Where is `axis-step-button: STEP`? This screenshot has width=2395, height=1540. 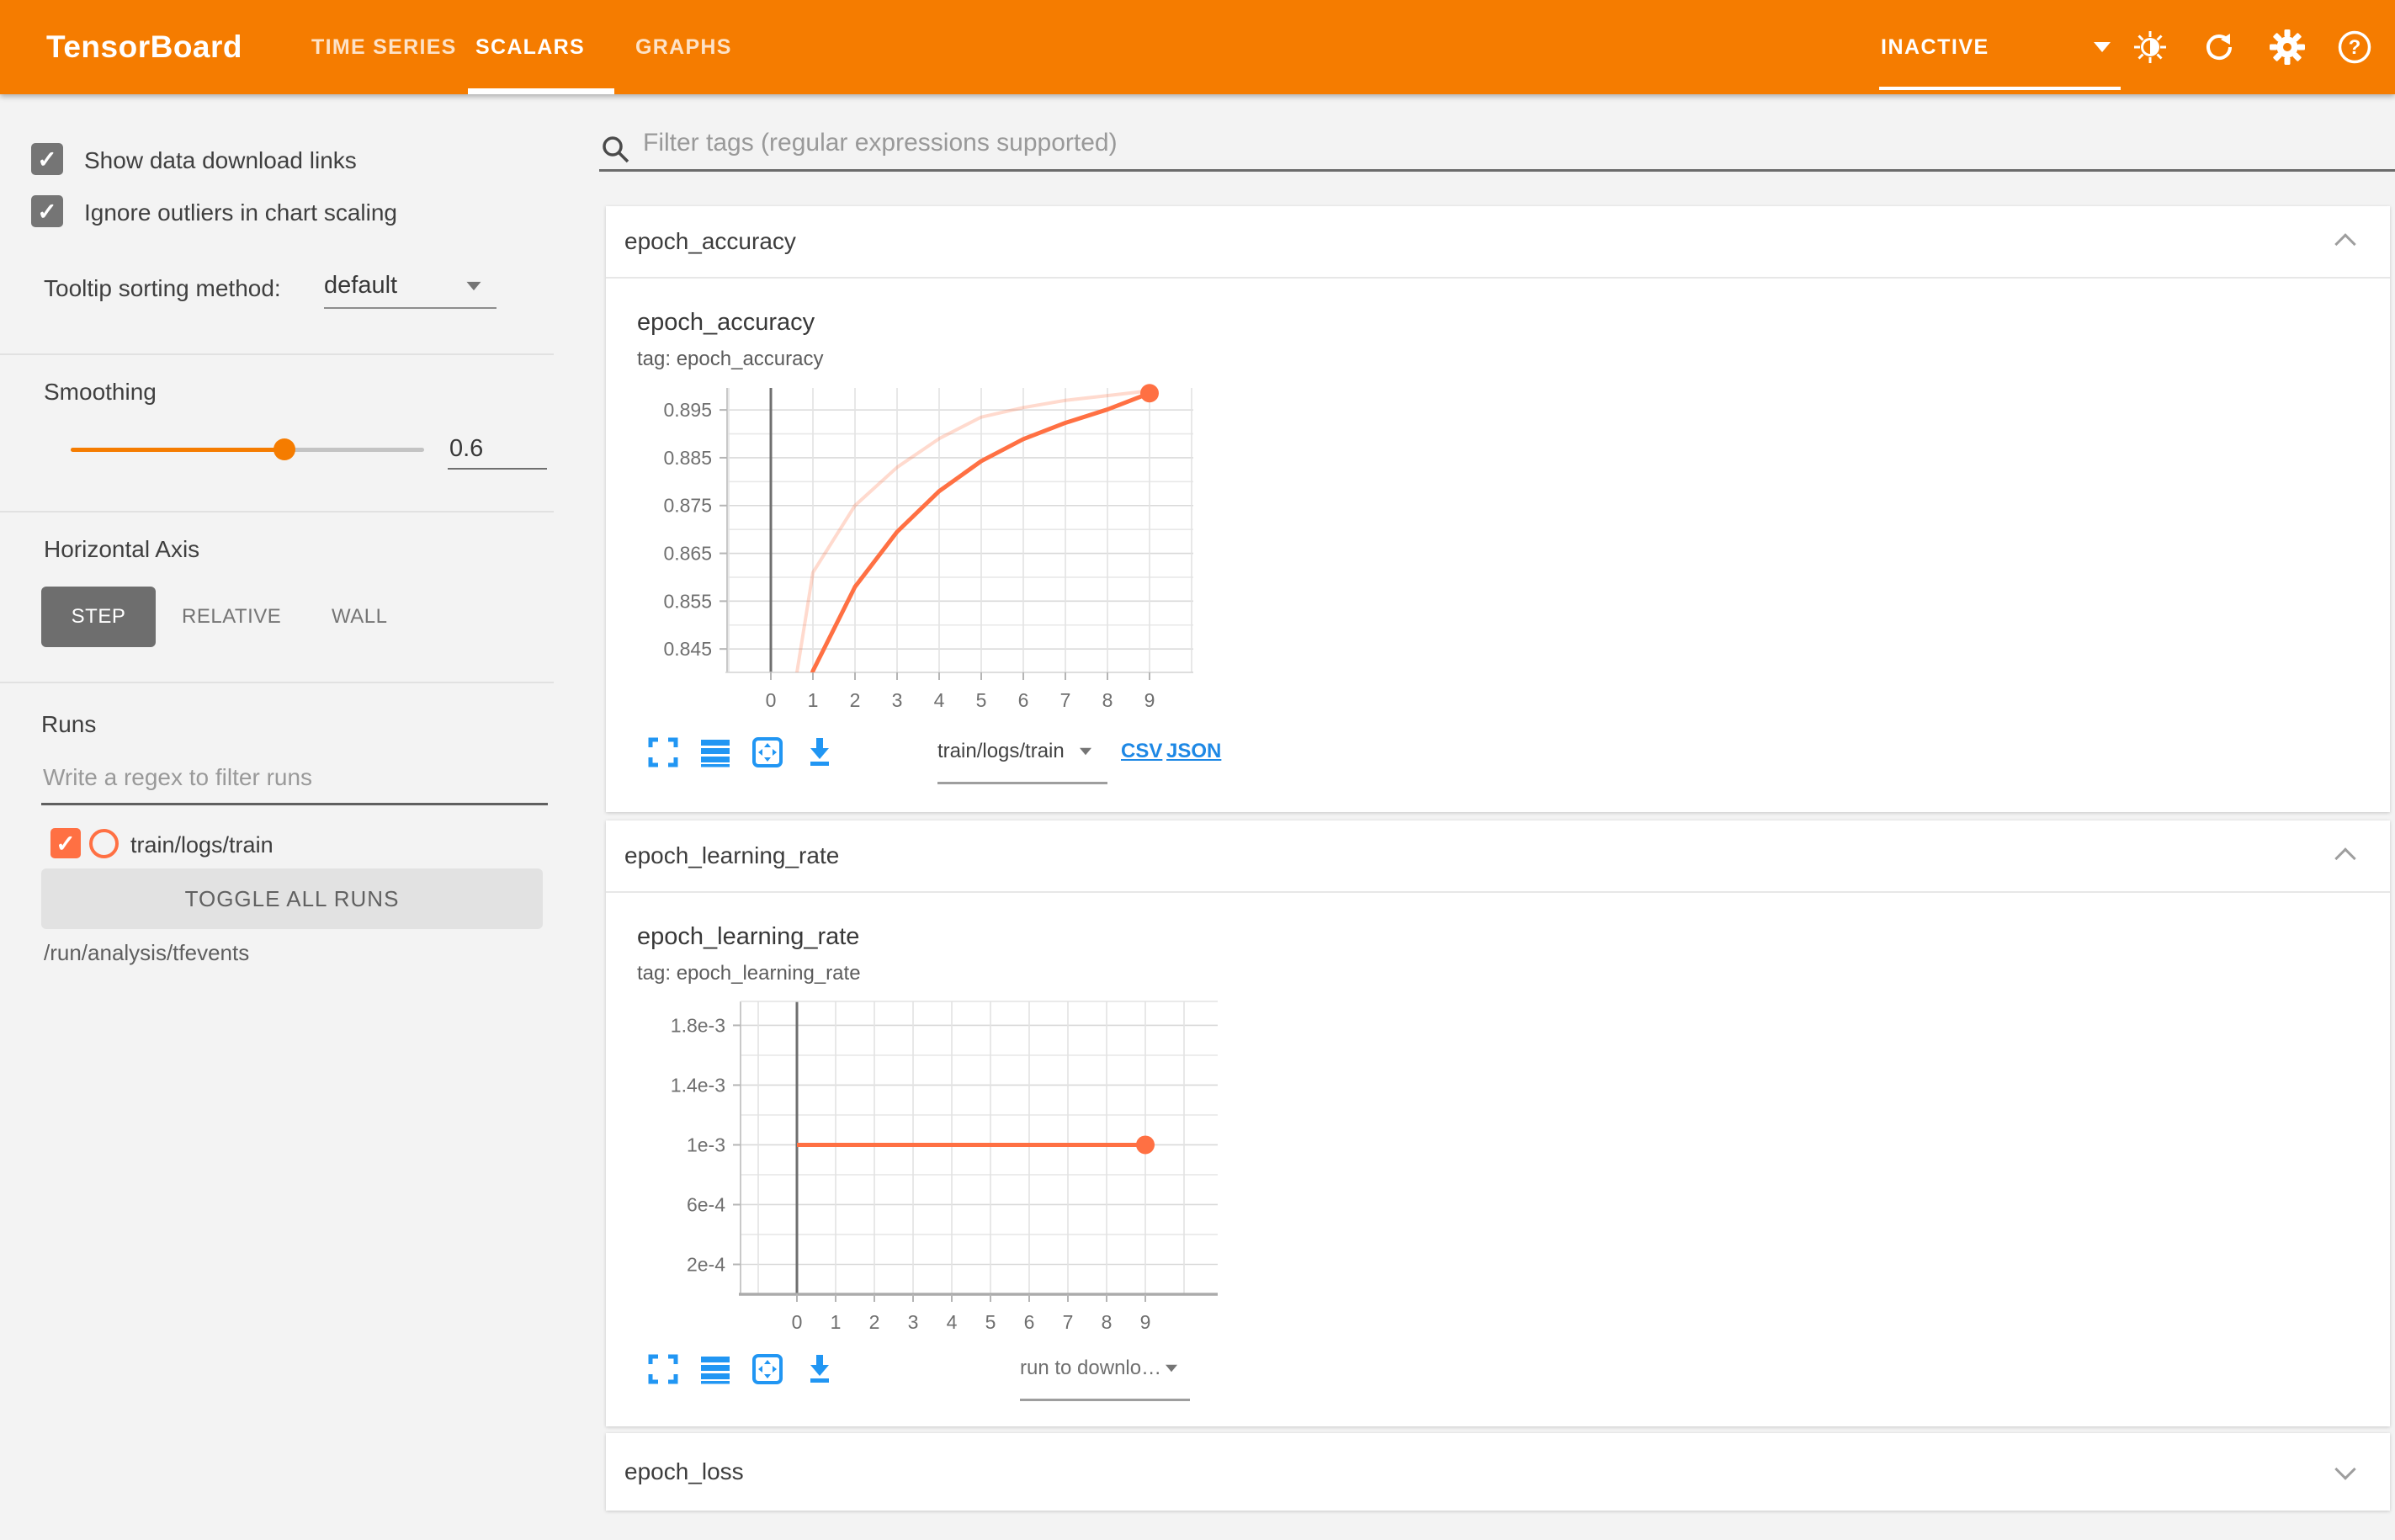
axis-step-button: STEP is located at coordinates (99, 617).